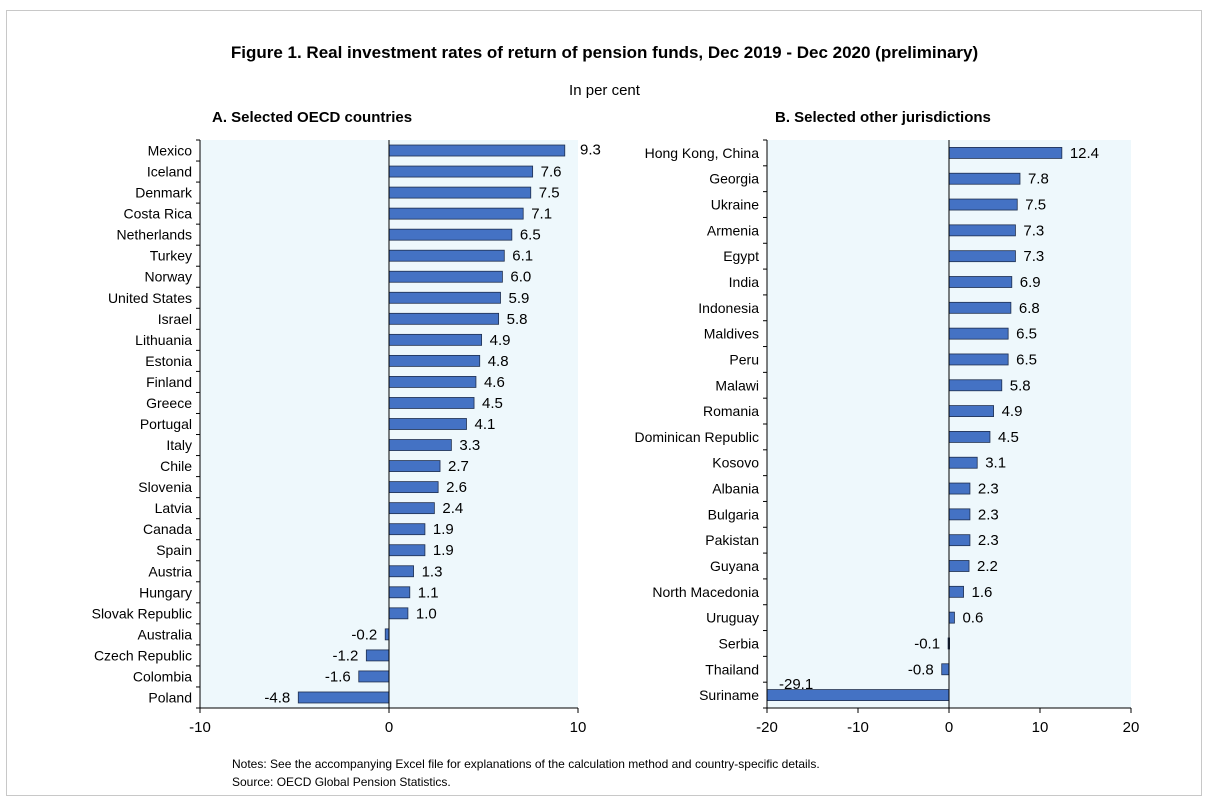 The height and width of the screenshot is (800, 1209). I want to click on panel-a-category-label: Poland, so click(170, 697).